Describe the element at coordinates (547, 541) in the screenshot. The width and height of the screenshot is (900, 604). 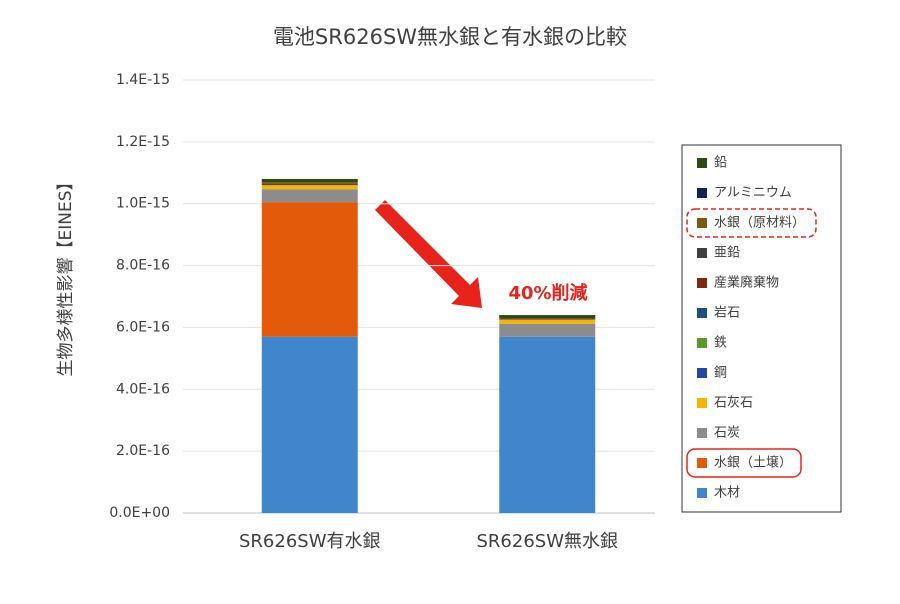
I see `x-tick-label: SR626SW無水銀` at that location.